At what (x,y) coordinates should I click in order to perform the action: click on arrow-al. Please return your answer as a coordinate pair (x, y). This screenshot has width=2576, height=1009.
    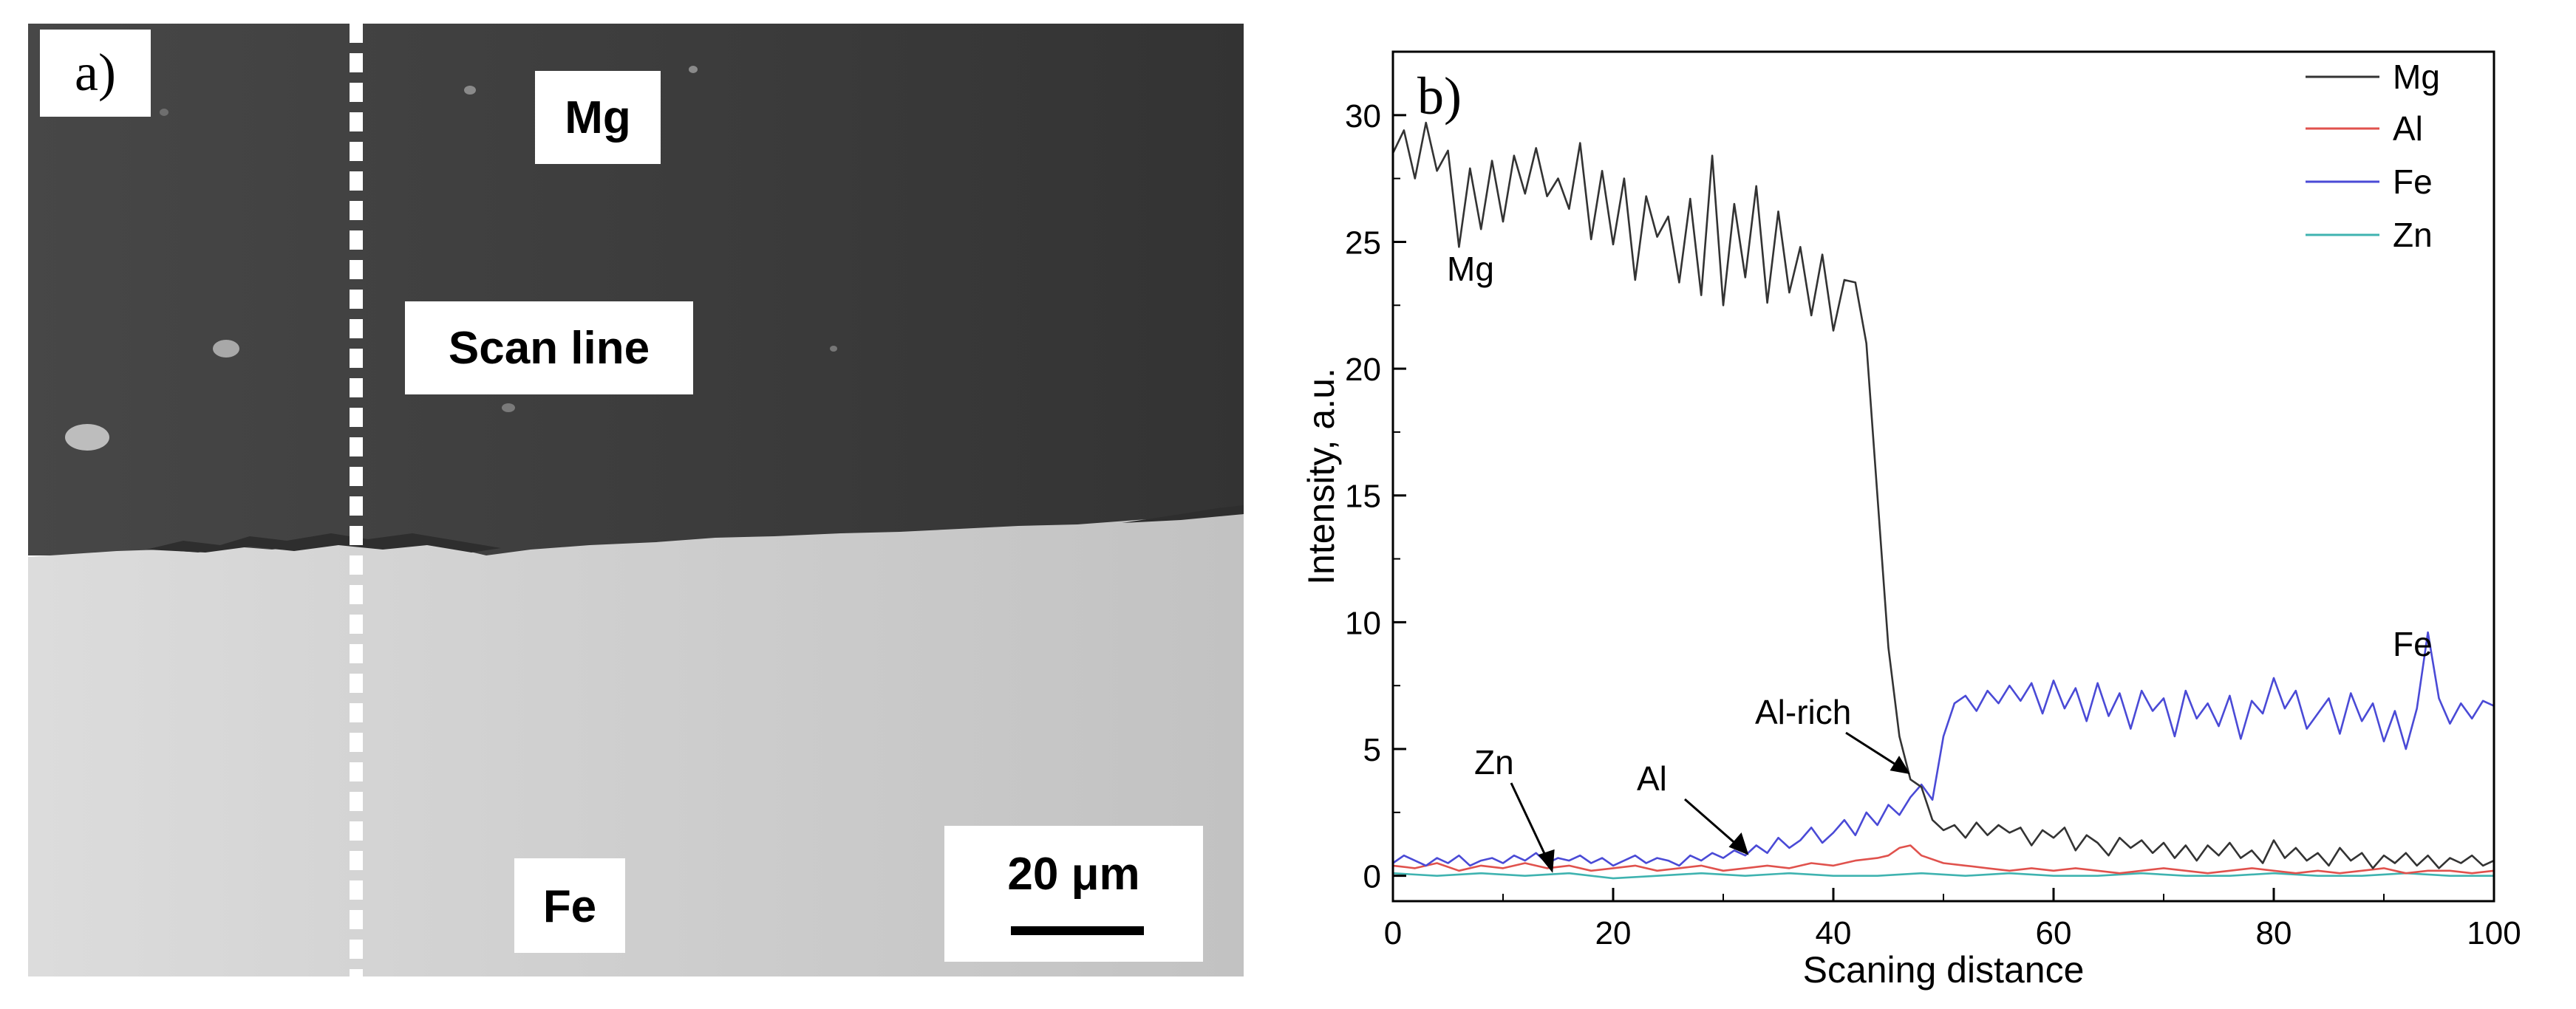
    Looking at the image, I should click on (1711, 822).